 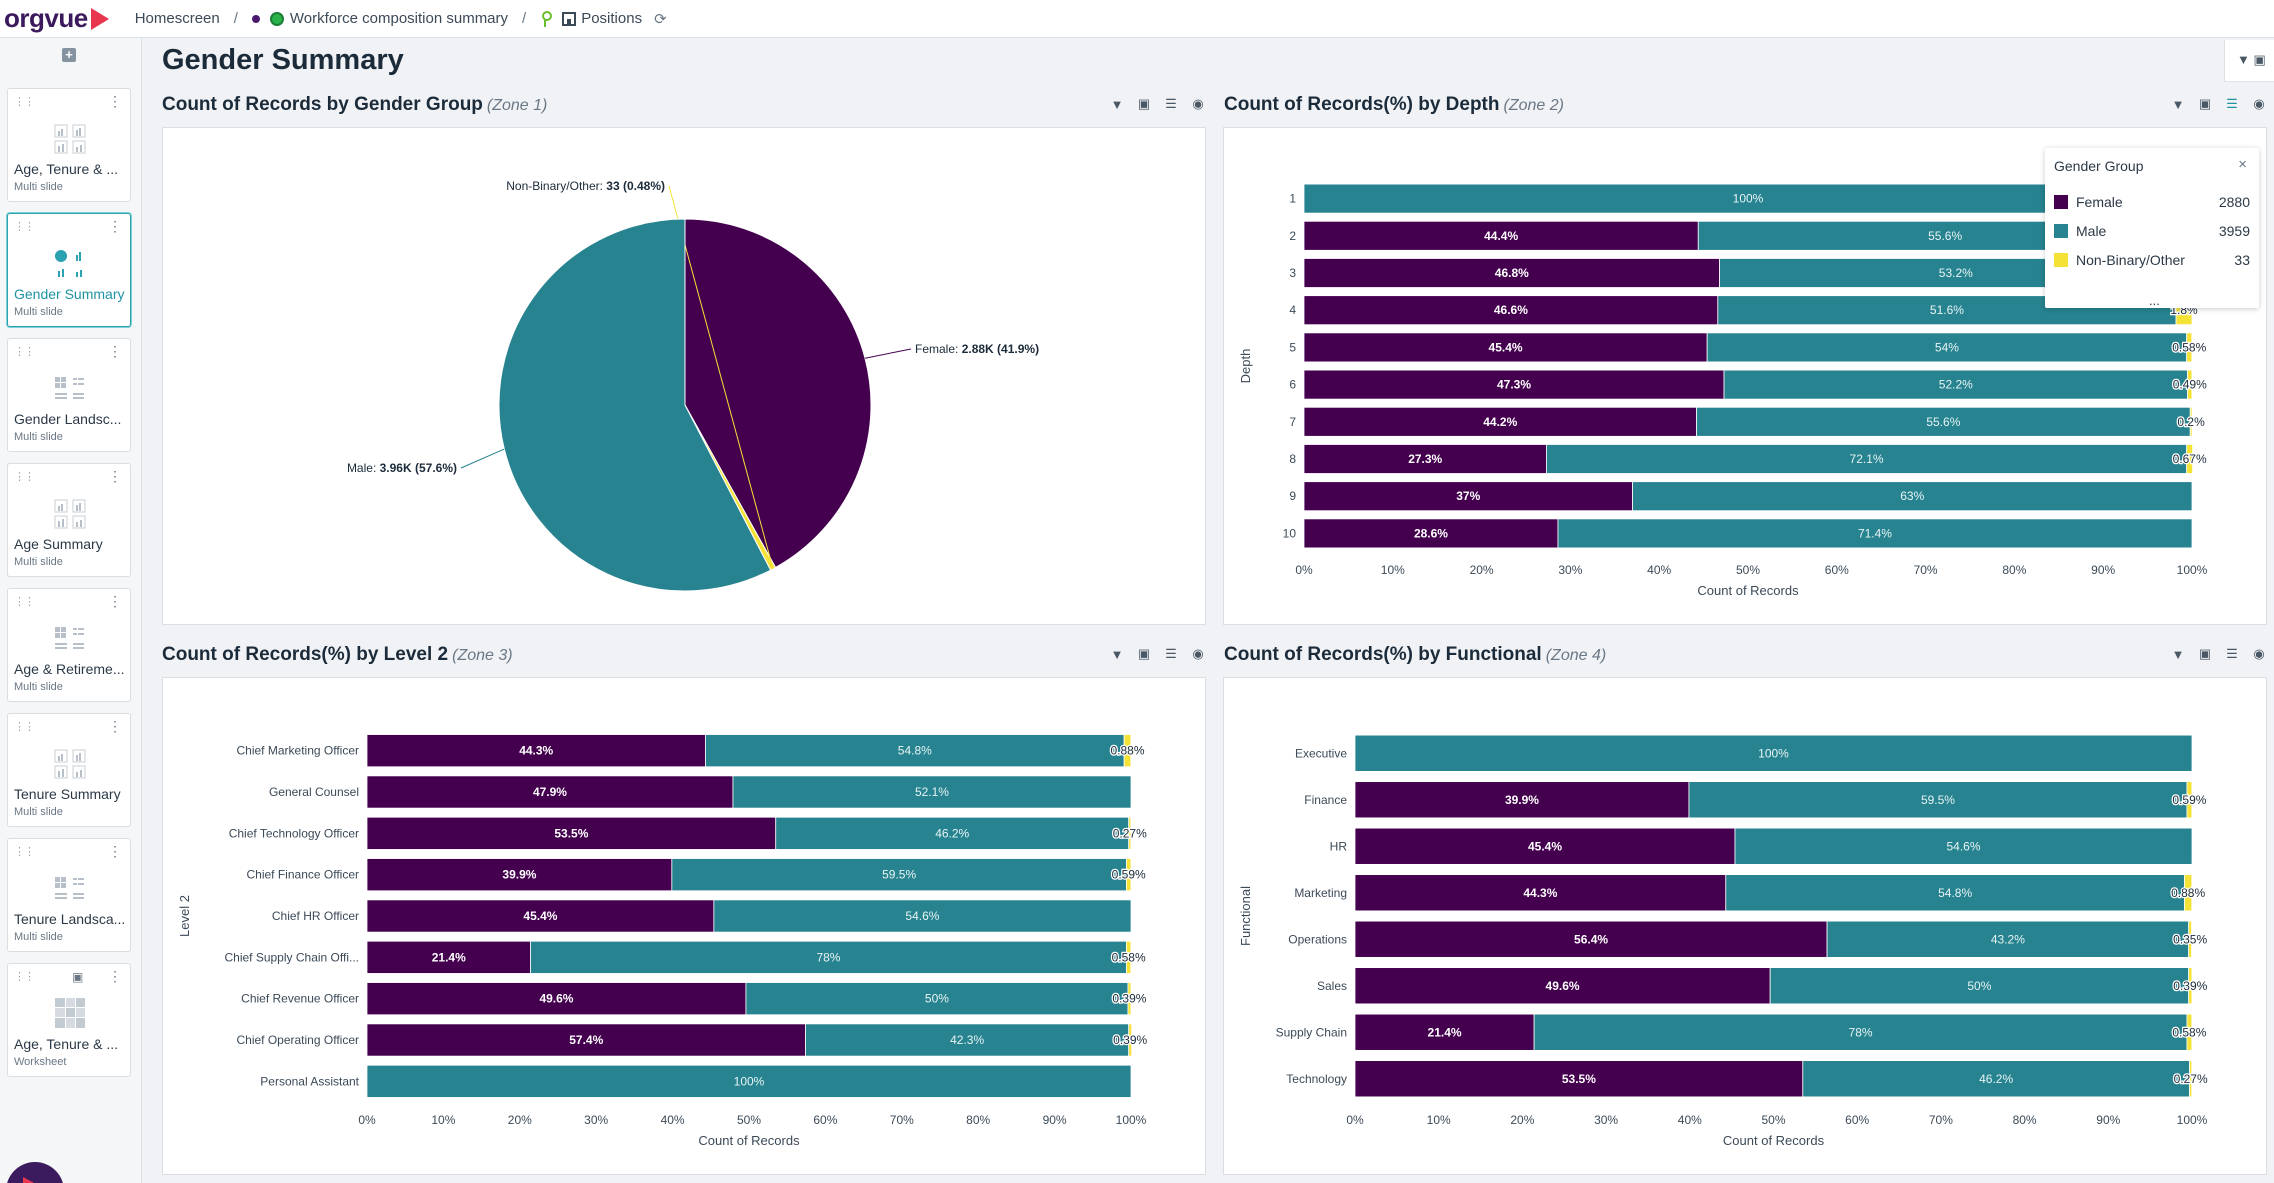 I want to click on y-category-label: Finance, so click(x=1325, y=800).